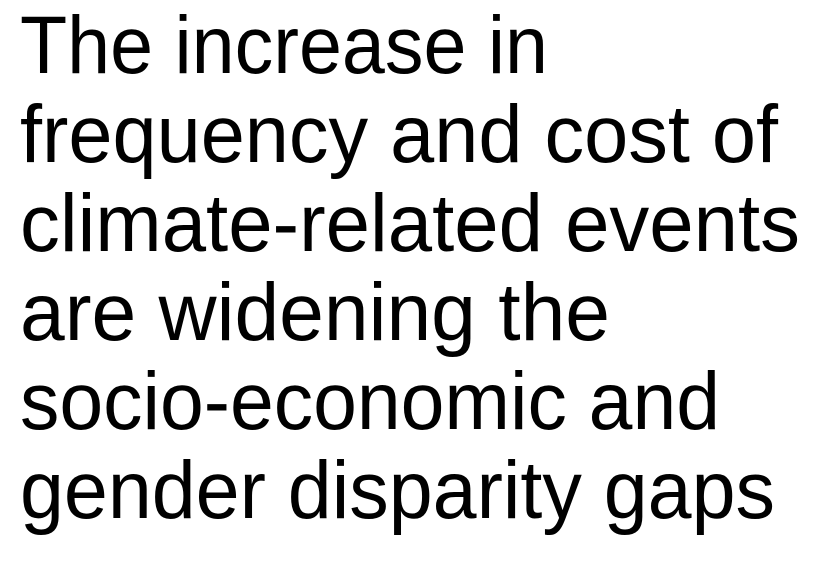 The image size is (813, 562). Describe the element at coordinates (370, 401) in the screenshot. I see `text-line: socio-economic and` at that location.